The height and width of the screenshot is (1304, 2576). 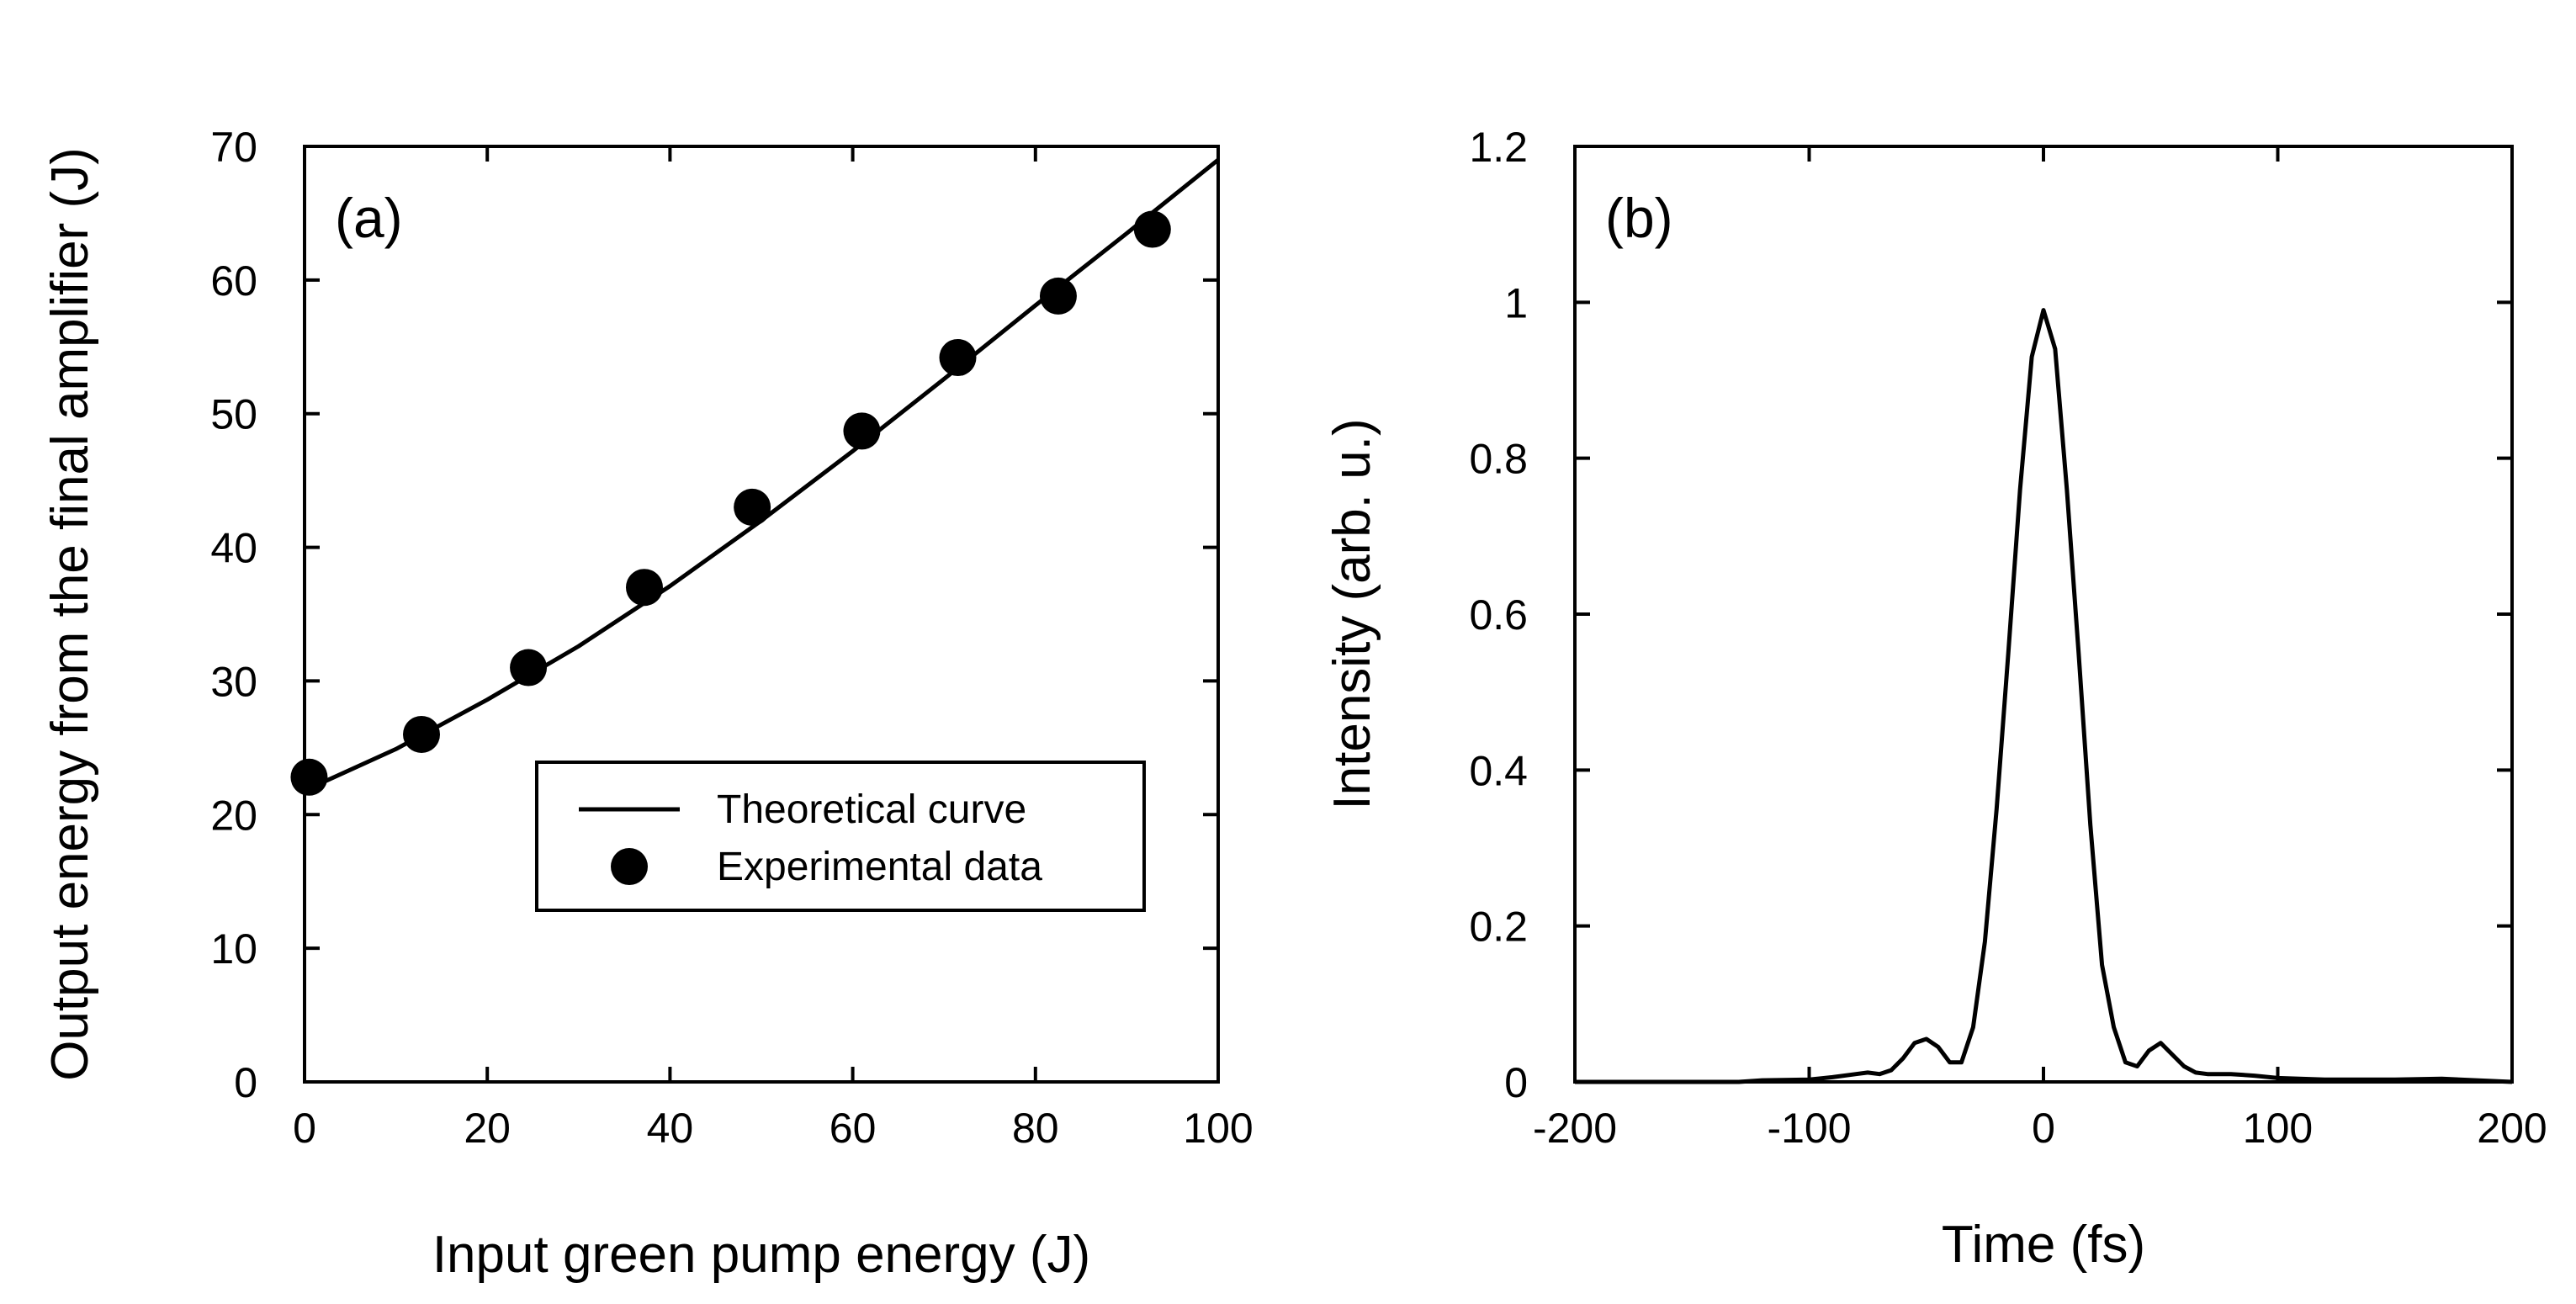 What do you see at coordinates (233, 681) in the screenshot?
I see `panel-a-y-tick-label: 30` at bounding box center [233, 681].